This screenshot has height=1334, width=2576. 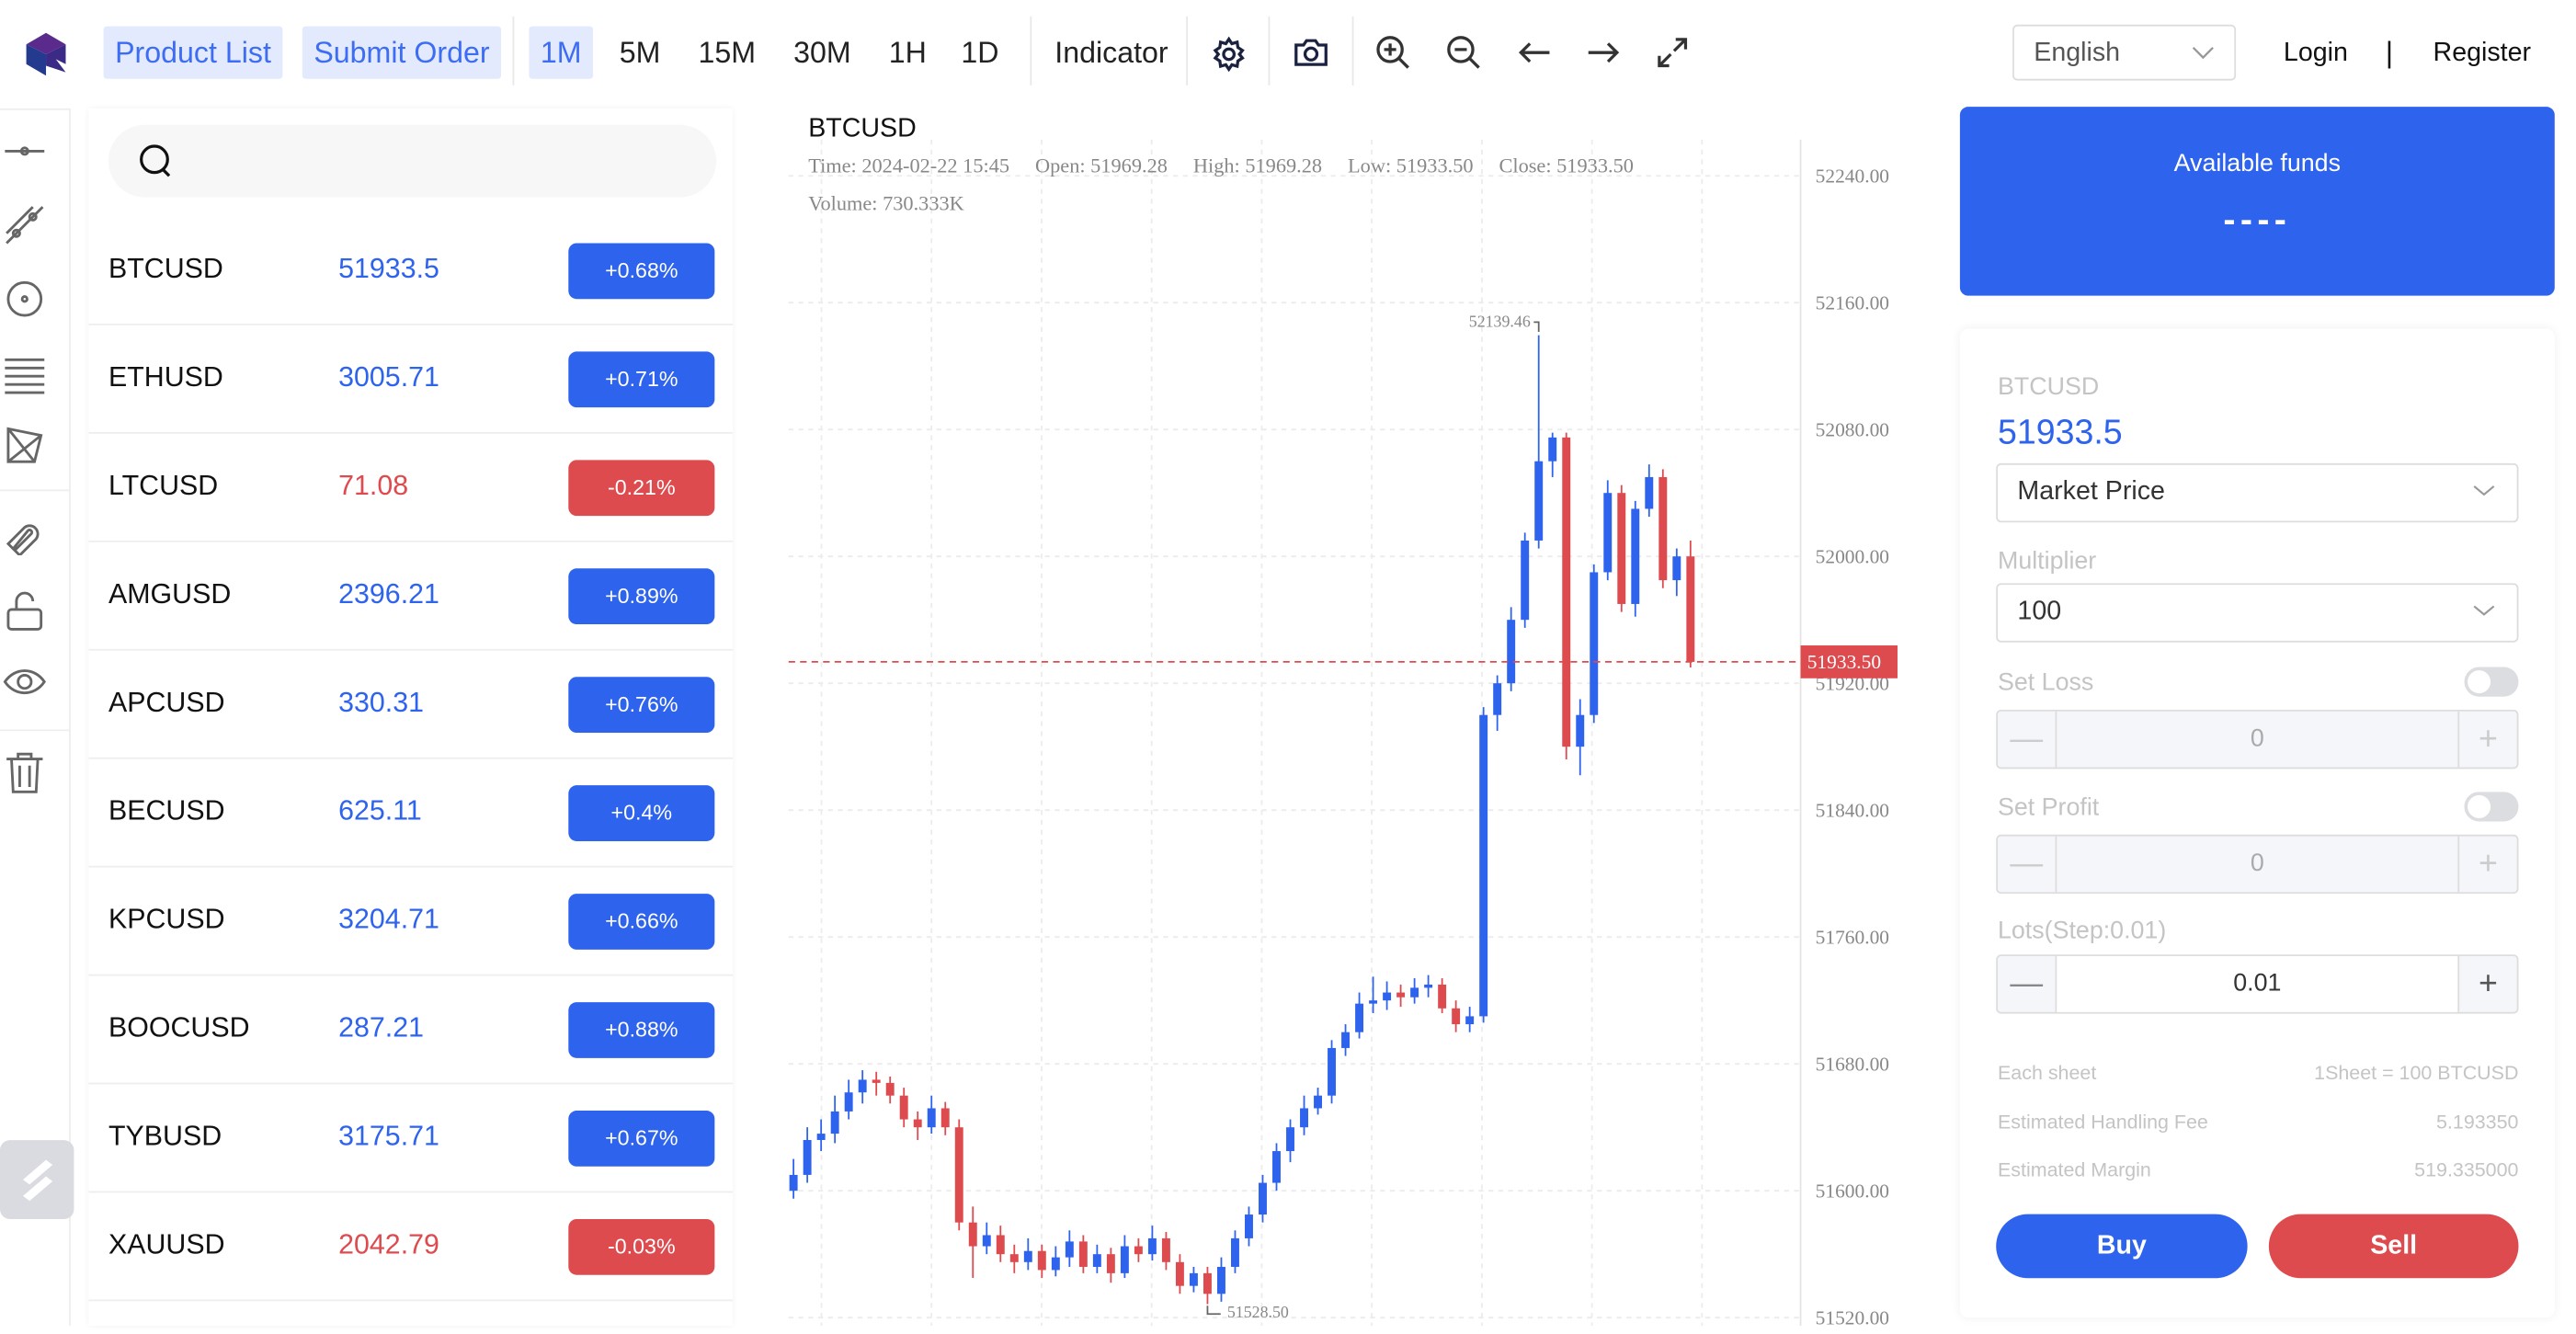 What do you see at coordinates (2124, 52) in the screenshot?
I see `language-select: English` at bounding box center [2124, 52].